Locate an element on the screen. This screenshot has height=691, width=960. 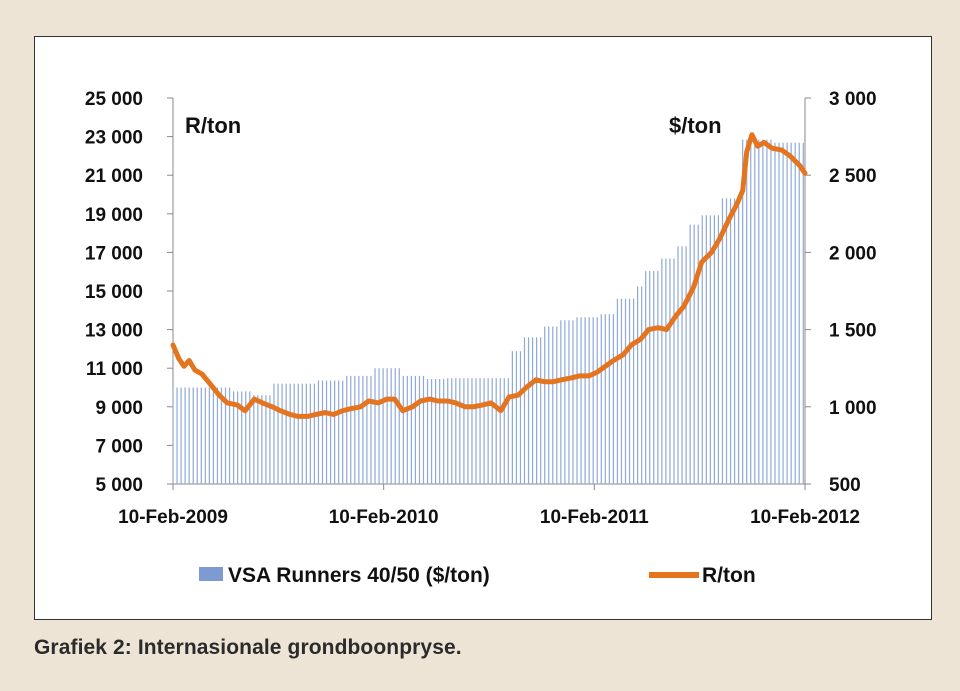
legend: VSA Runners 40/50 ($/ton) R/ton is located at coordinates (477, 575).